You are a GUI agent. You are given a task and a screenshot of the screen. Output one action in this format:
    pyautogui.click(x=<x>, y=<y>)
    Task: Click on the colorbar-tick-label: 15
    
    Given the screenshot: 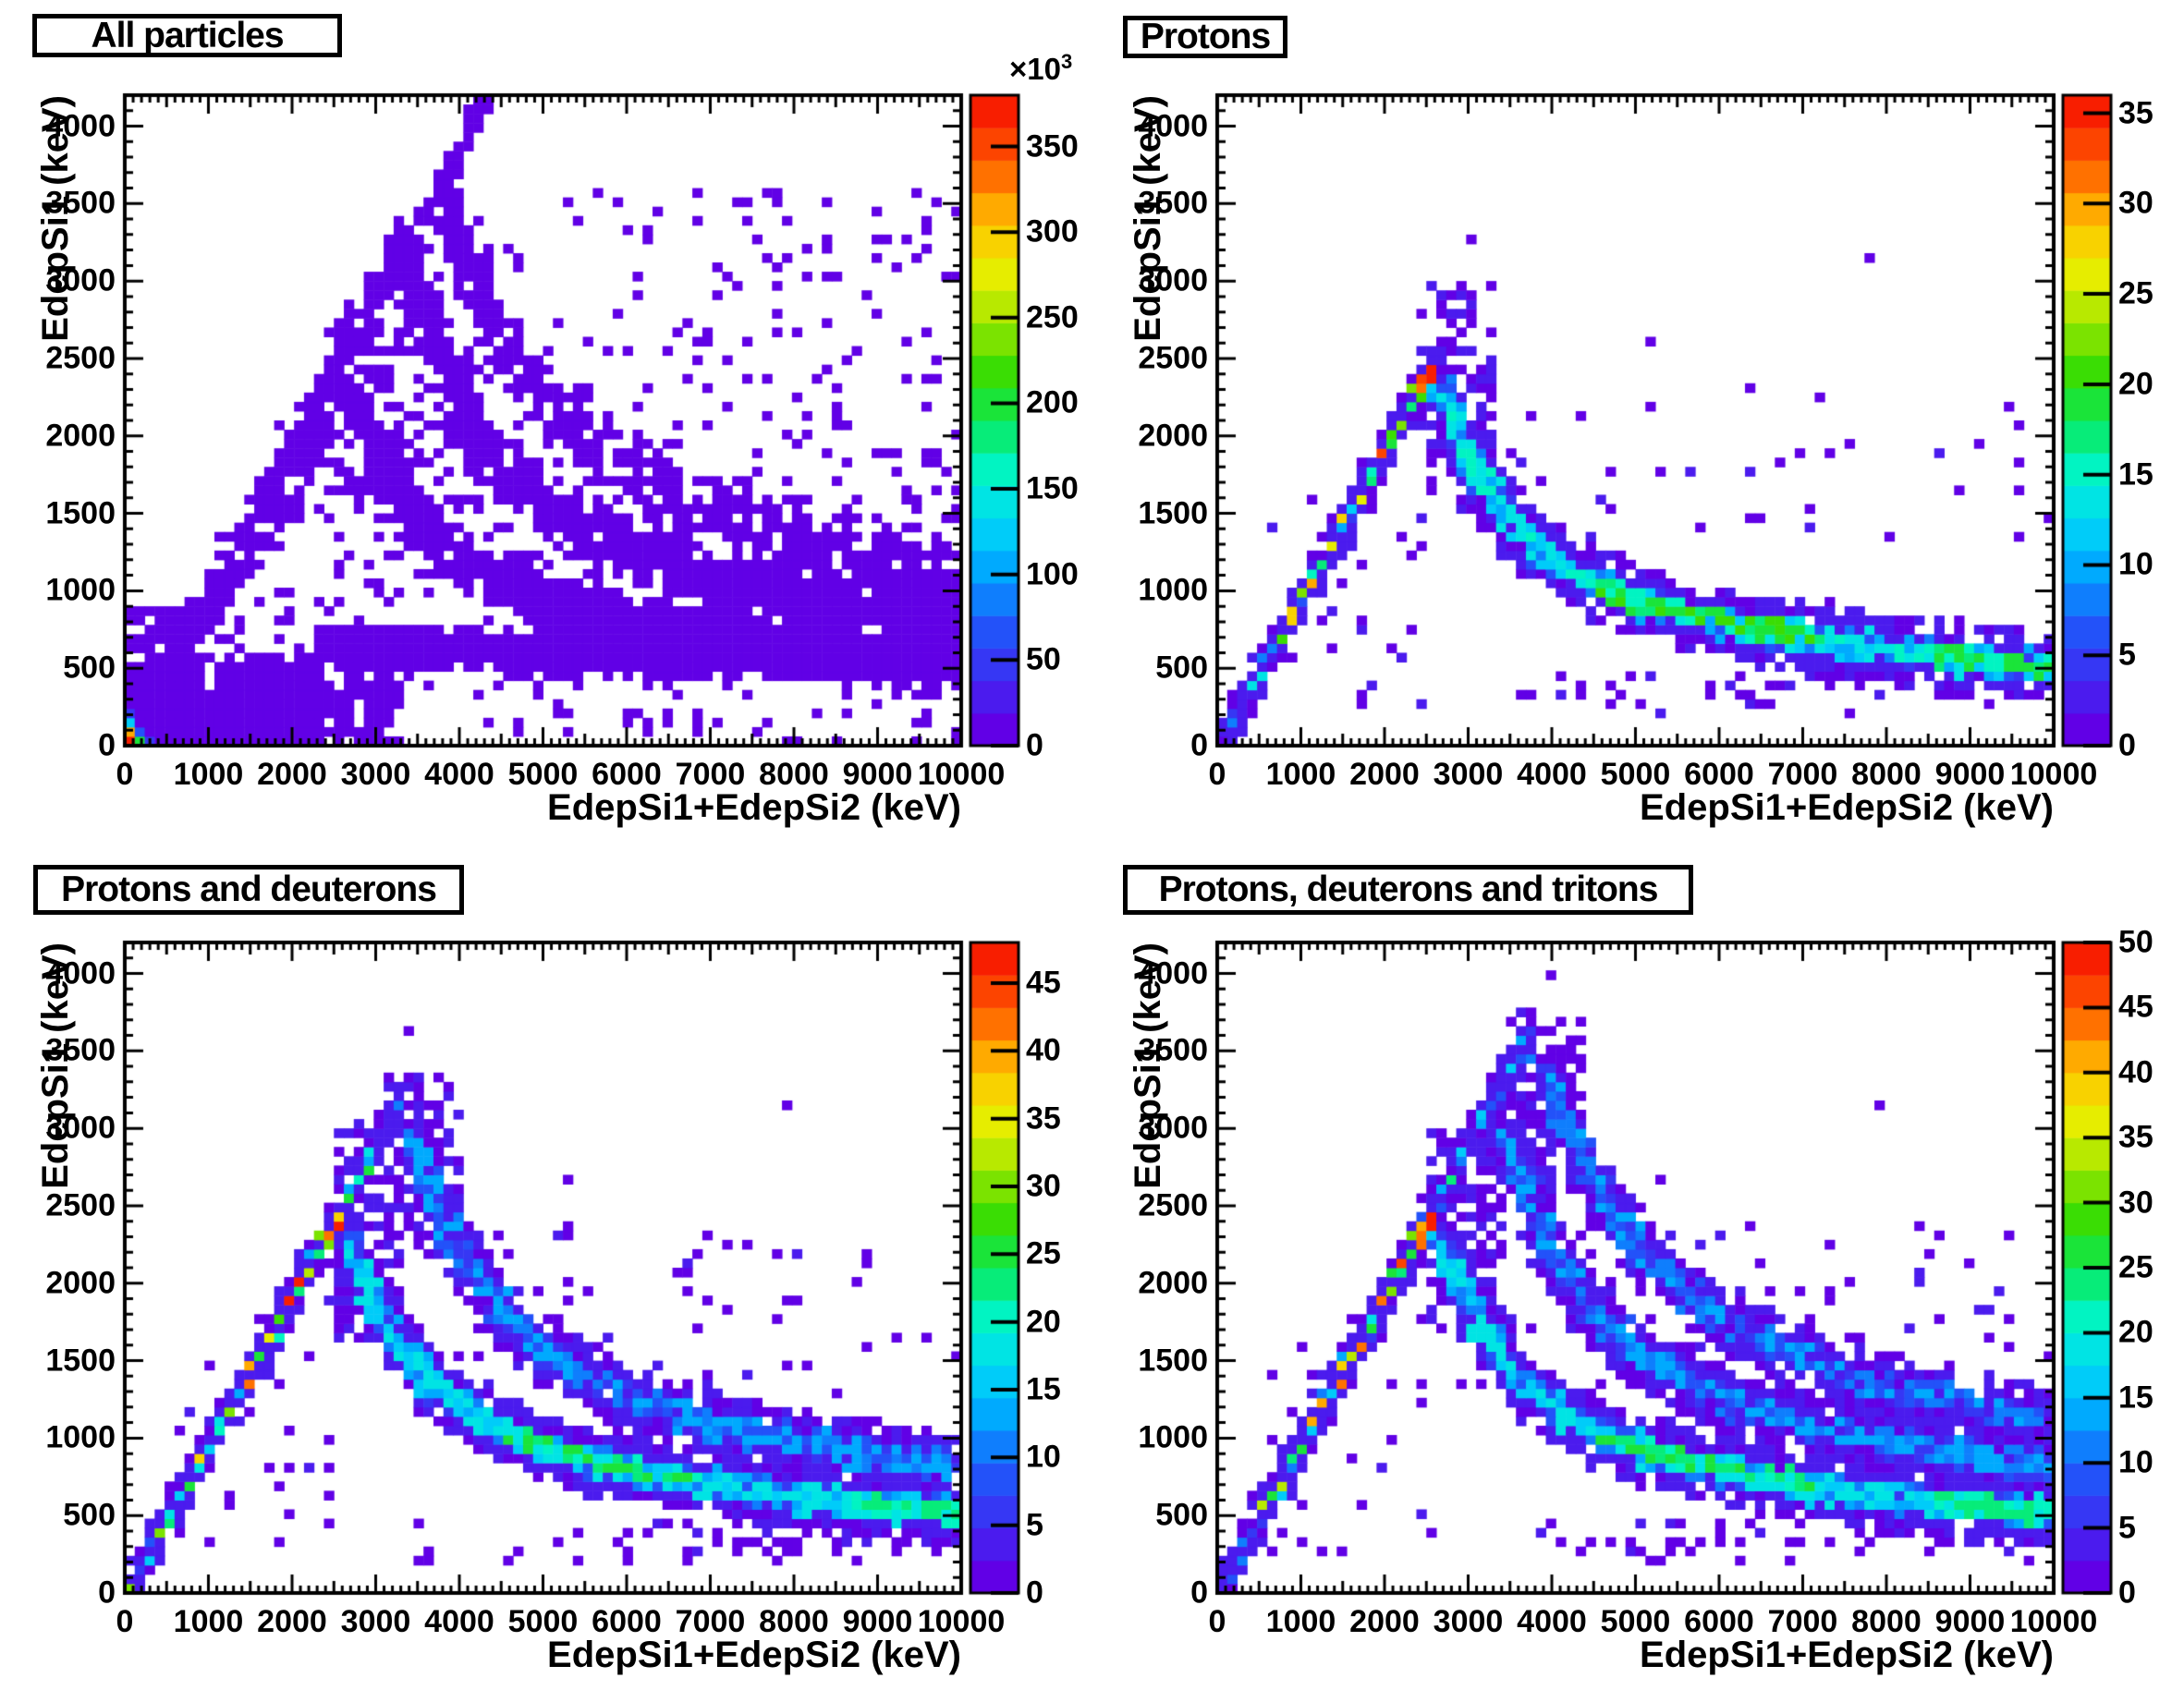 What is the action you would take?
    pyautogui.click(x=2135, y=474)
    